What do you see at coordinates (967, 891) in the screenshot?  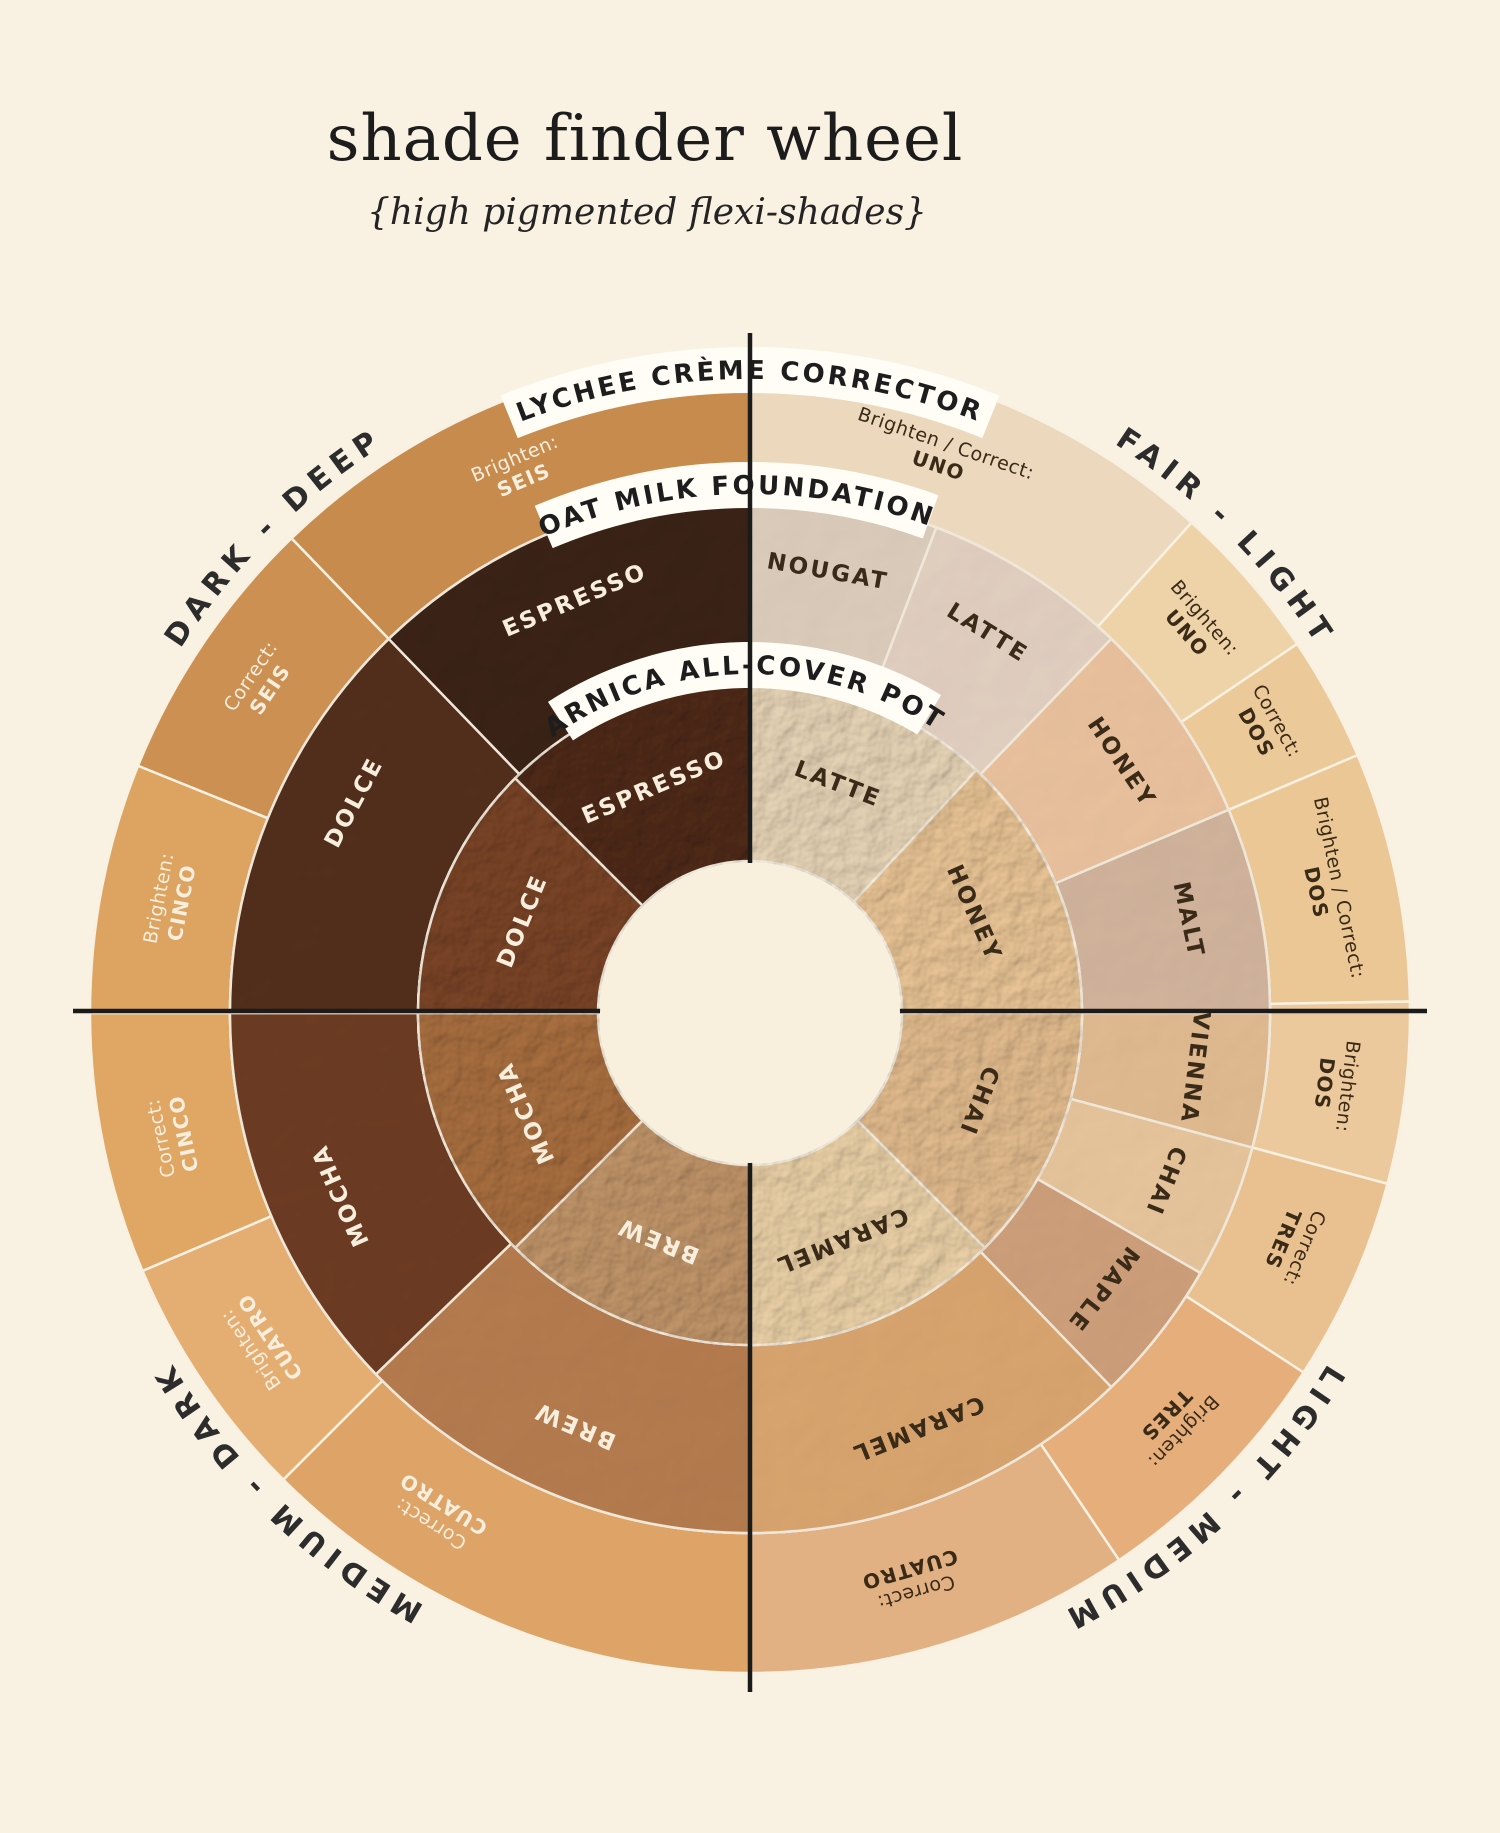 I see `segment-arnica-all-cover-pot-honey` at bounding box center [967, 891].